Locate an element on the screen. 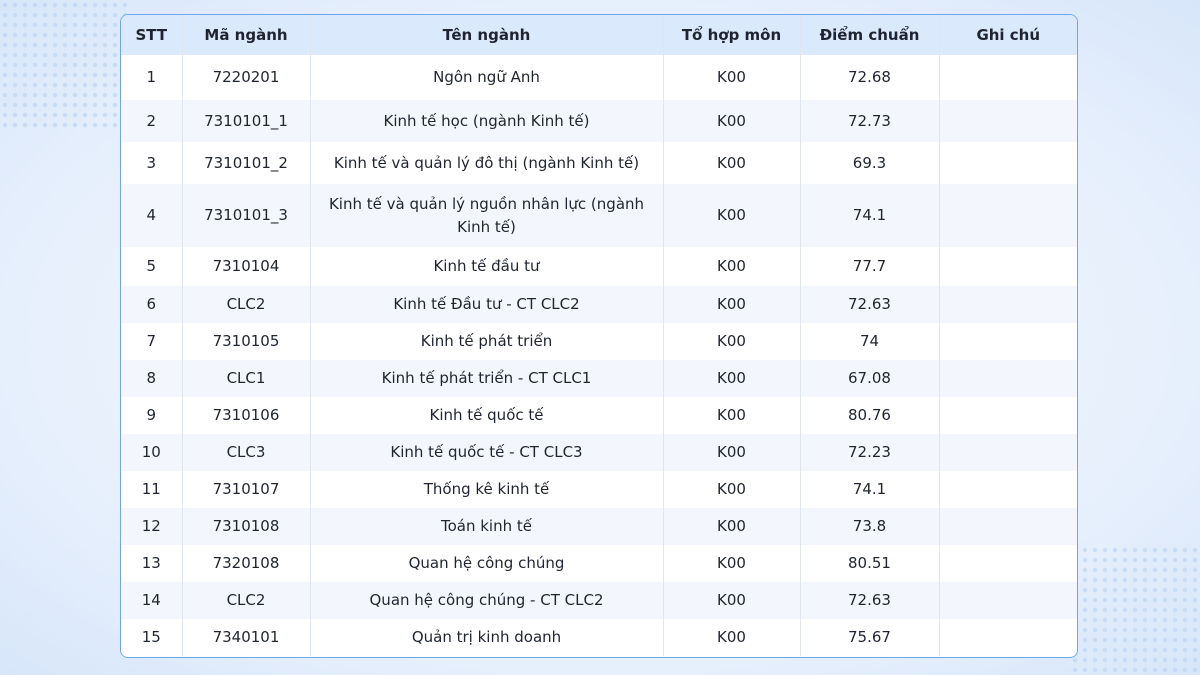 Image resolution: width=1200 pixels, height=675 pixels. table-row: 13 7320108 Quan hệ công chúng K00 80.51 is located at coordinates (599, 563).